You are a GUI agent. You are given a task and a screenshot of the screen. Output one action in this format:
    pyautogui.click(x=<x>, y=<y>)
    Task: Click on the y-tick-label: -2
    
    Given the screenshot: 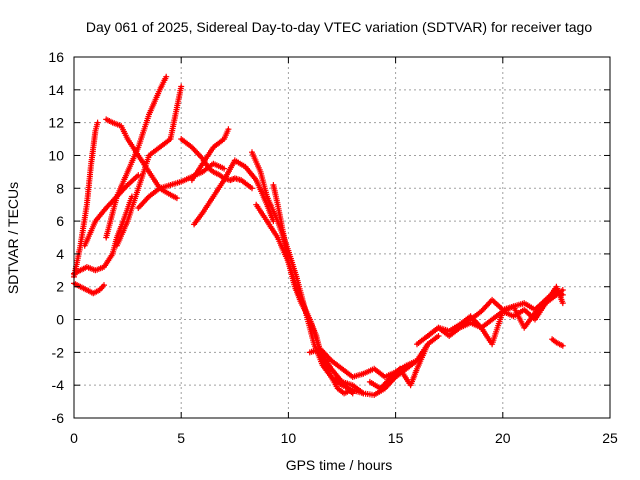 What is the action you would take?
    pyautogui.click(x=58, y=352)
    